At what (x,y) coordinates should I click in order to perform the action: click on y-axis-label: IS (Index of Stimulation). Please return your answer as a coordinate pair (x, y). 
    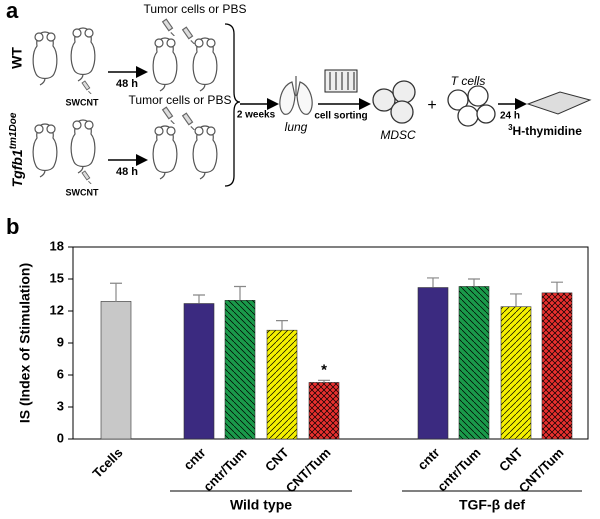
    Looking at the image, I should click on (25, 343).